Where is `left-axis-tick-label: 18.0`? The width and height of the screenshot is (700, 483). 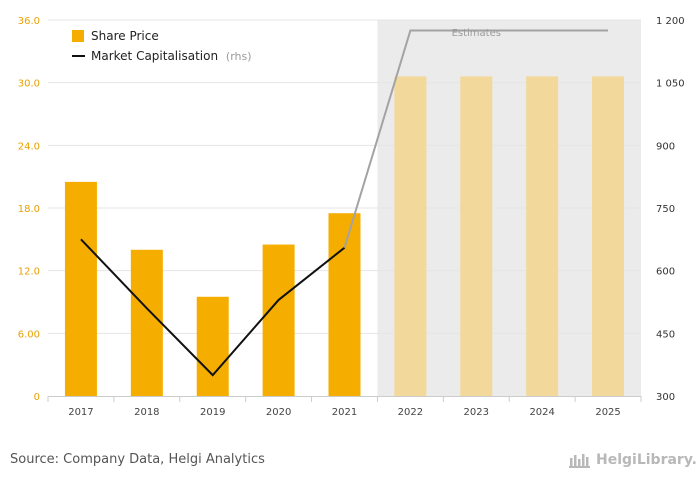
left-axis-tick-label: 18.0 is located at coordinates (29, 209).